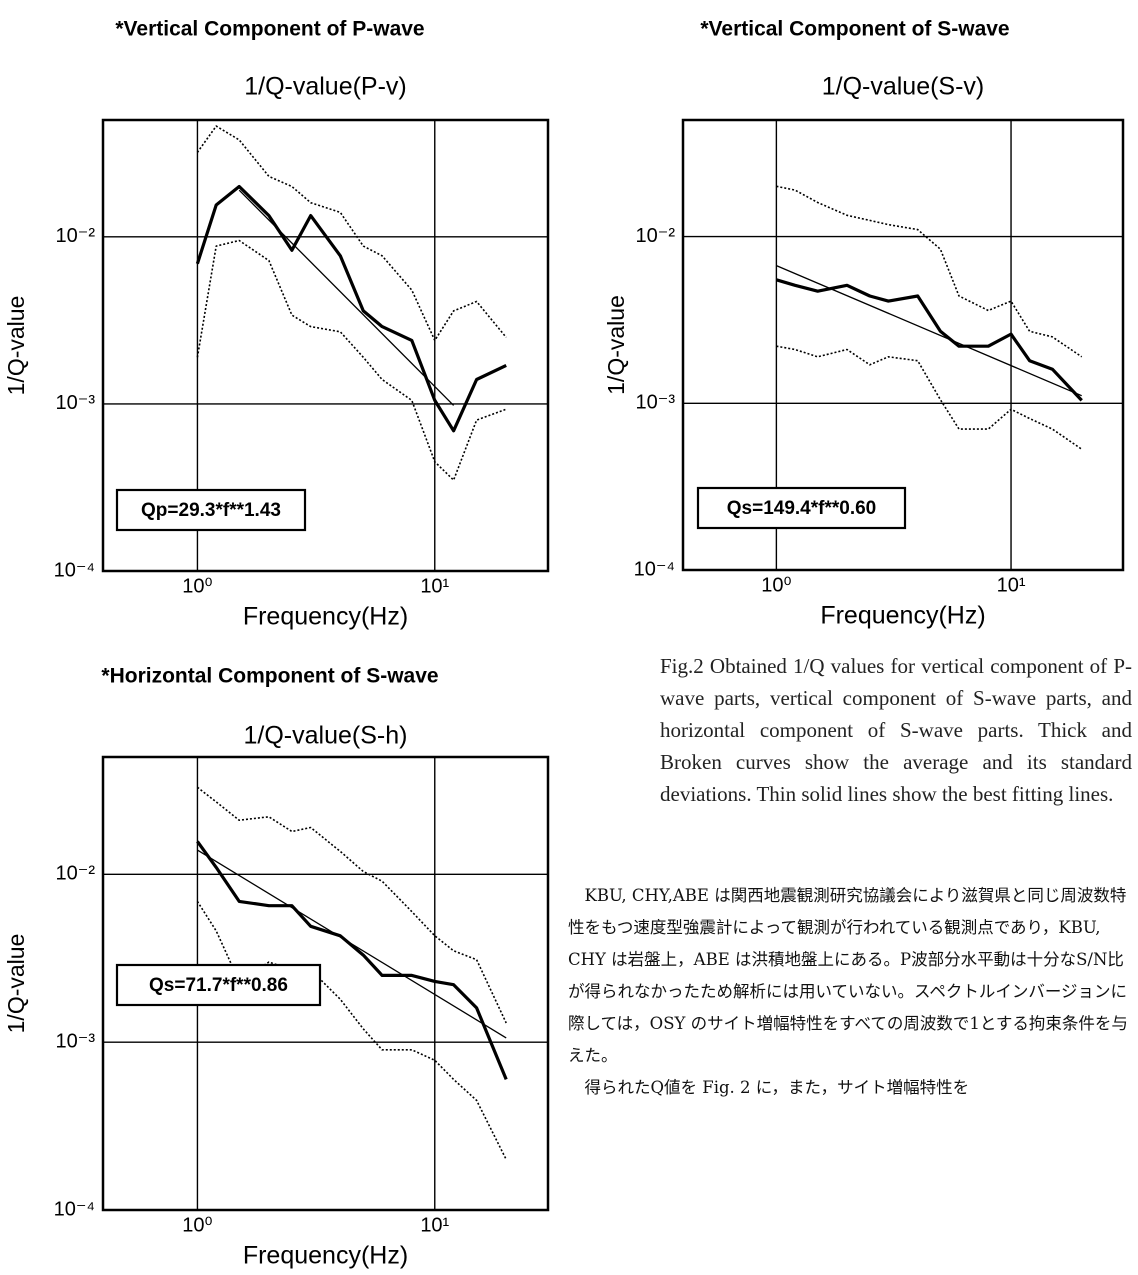 Image resolution: width=1138 pixels, height=1275 pixels. I want to click on chart-title: 1/Q-value(S-h), so click(326, 736).